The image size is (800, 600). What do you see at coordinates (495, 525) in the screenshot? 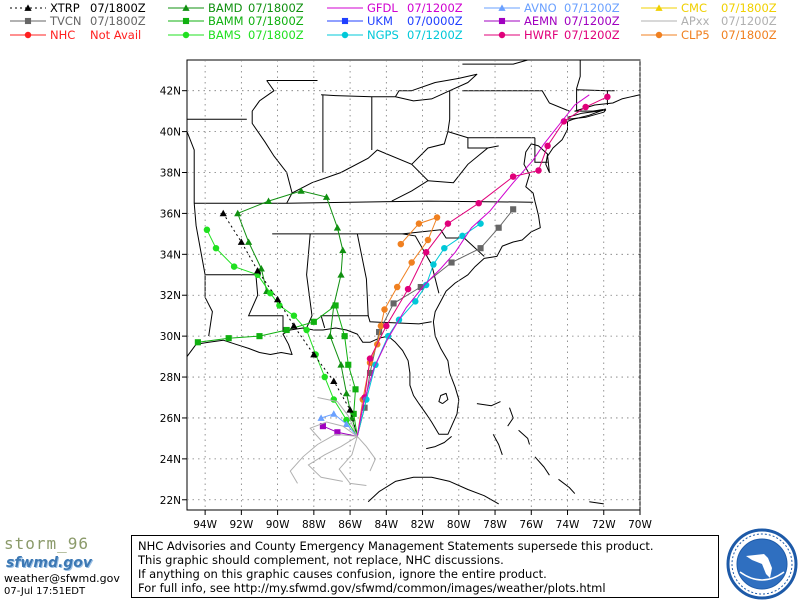
I see `lon-tick-label: 78W` at bounding box center [495, 525].